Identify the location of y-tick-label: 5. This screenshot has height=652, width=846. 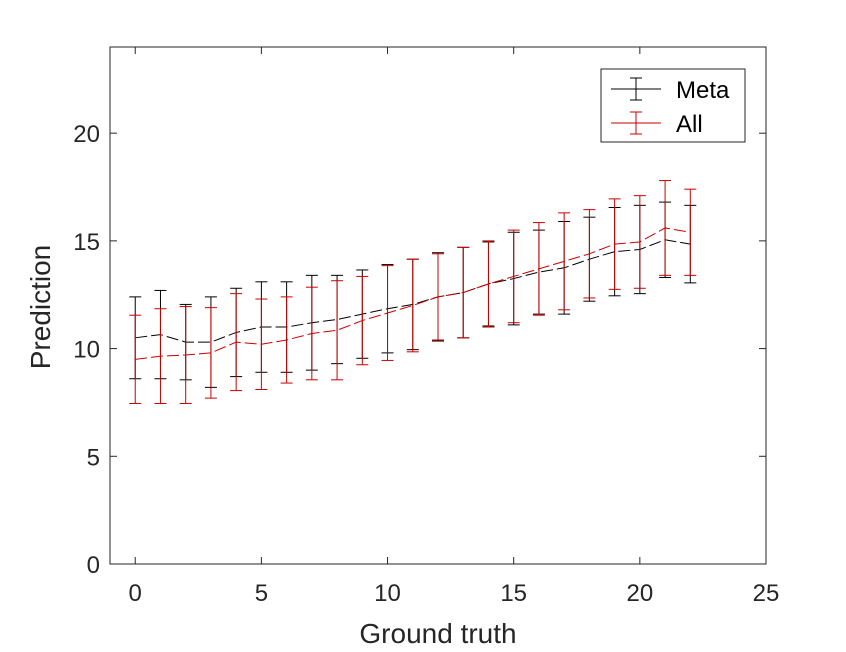
(93, 457).